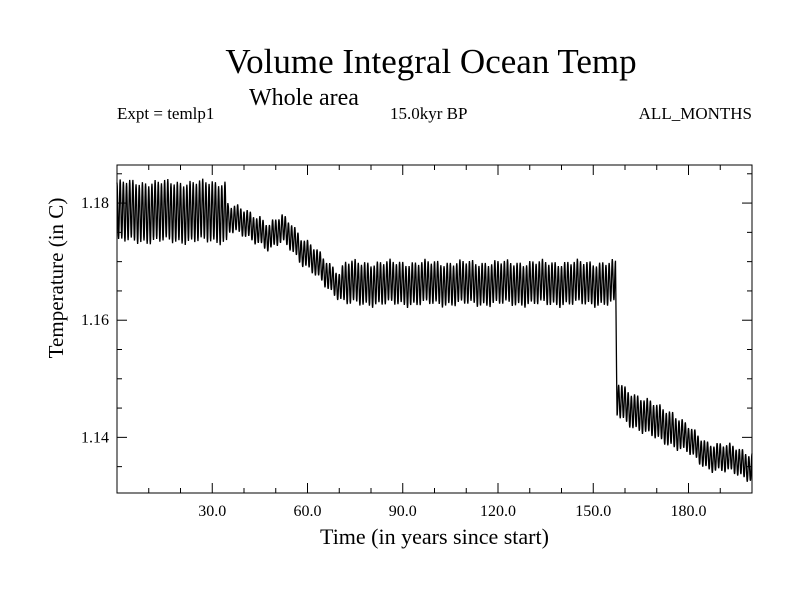 This screenshot has width=800, height=600. I want to click on x-tick-label: 30.0, so click(212, 511).